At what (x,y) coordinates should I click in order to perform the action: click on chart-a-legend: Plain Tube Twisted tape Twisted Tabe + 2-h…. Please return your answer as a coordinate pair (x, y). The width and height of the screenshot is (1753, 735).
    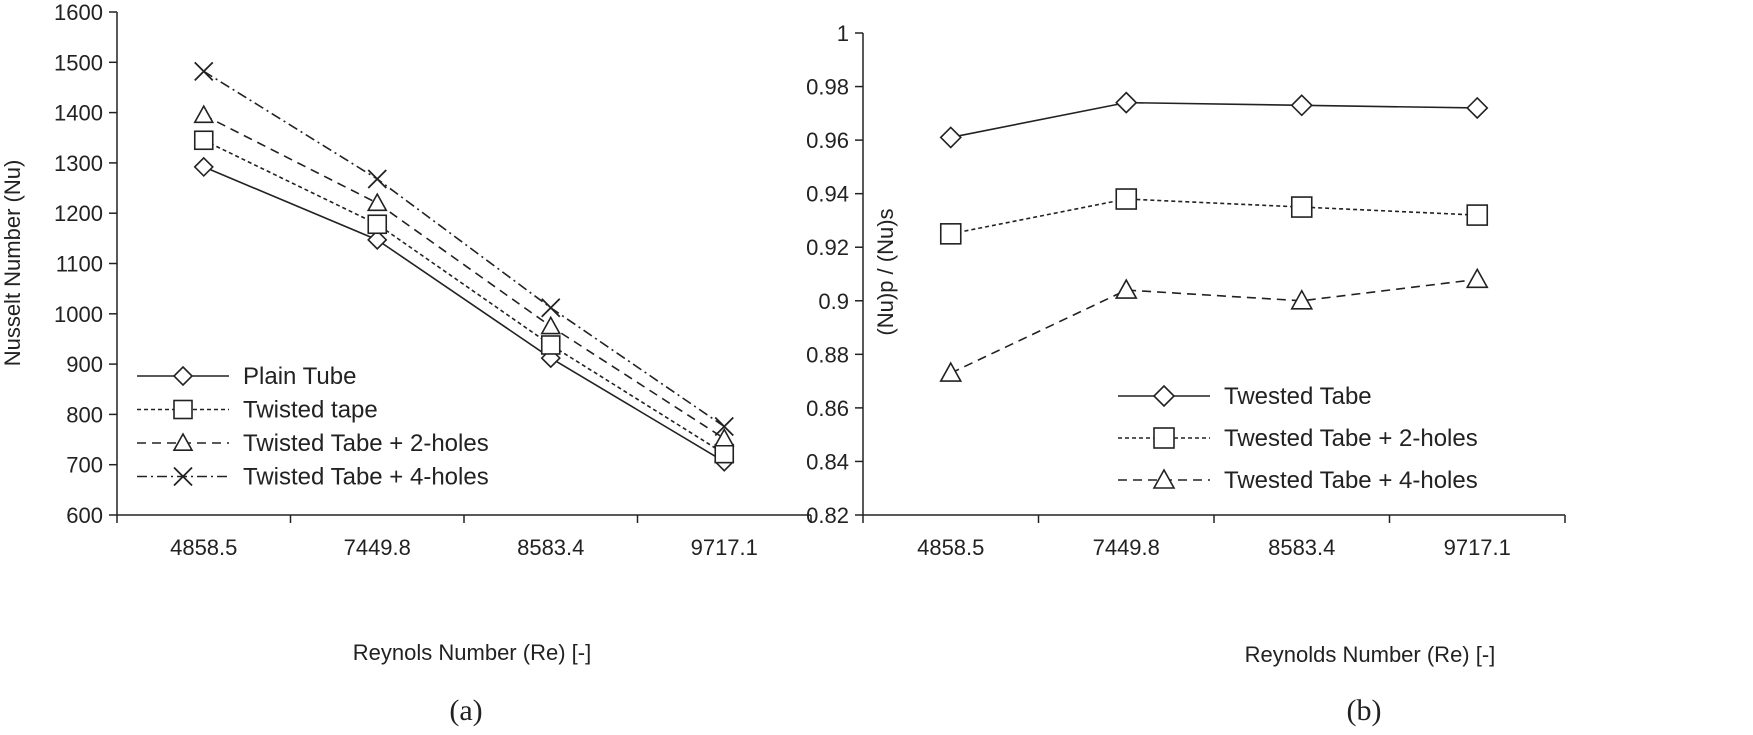
    Looking at the image, I should click on (313, 427).